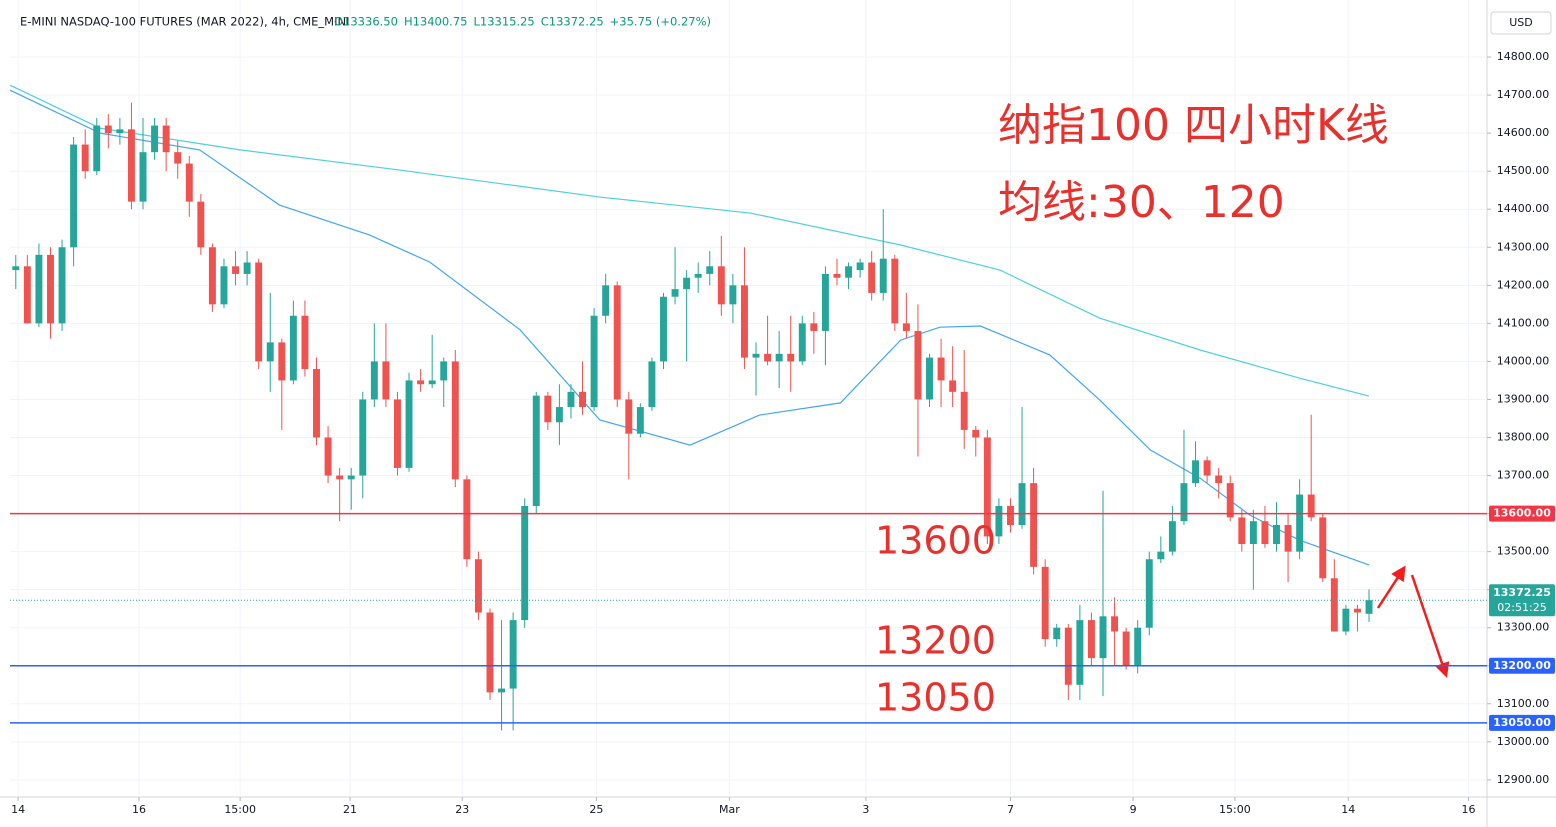 This screenshot has height=827, width=1556. I want to click on y-tick-label: 13800.00, so click(1523, 436).